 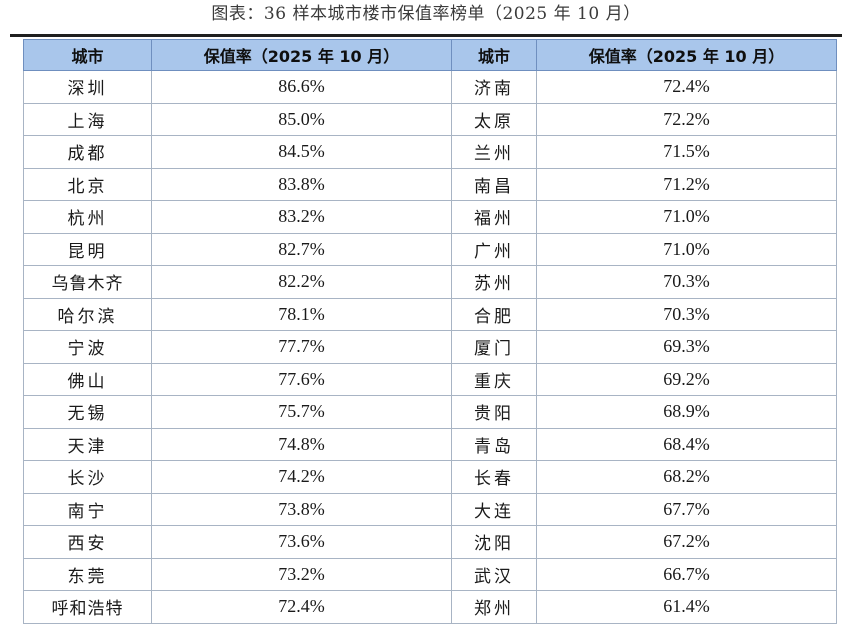 What do you see at coordinates (494, 509) in the screenshot?
I see `city-right-cell: 大连` at bounding box center [494, 509].